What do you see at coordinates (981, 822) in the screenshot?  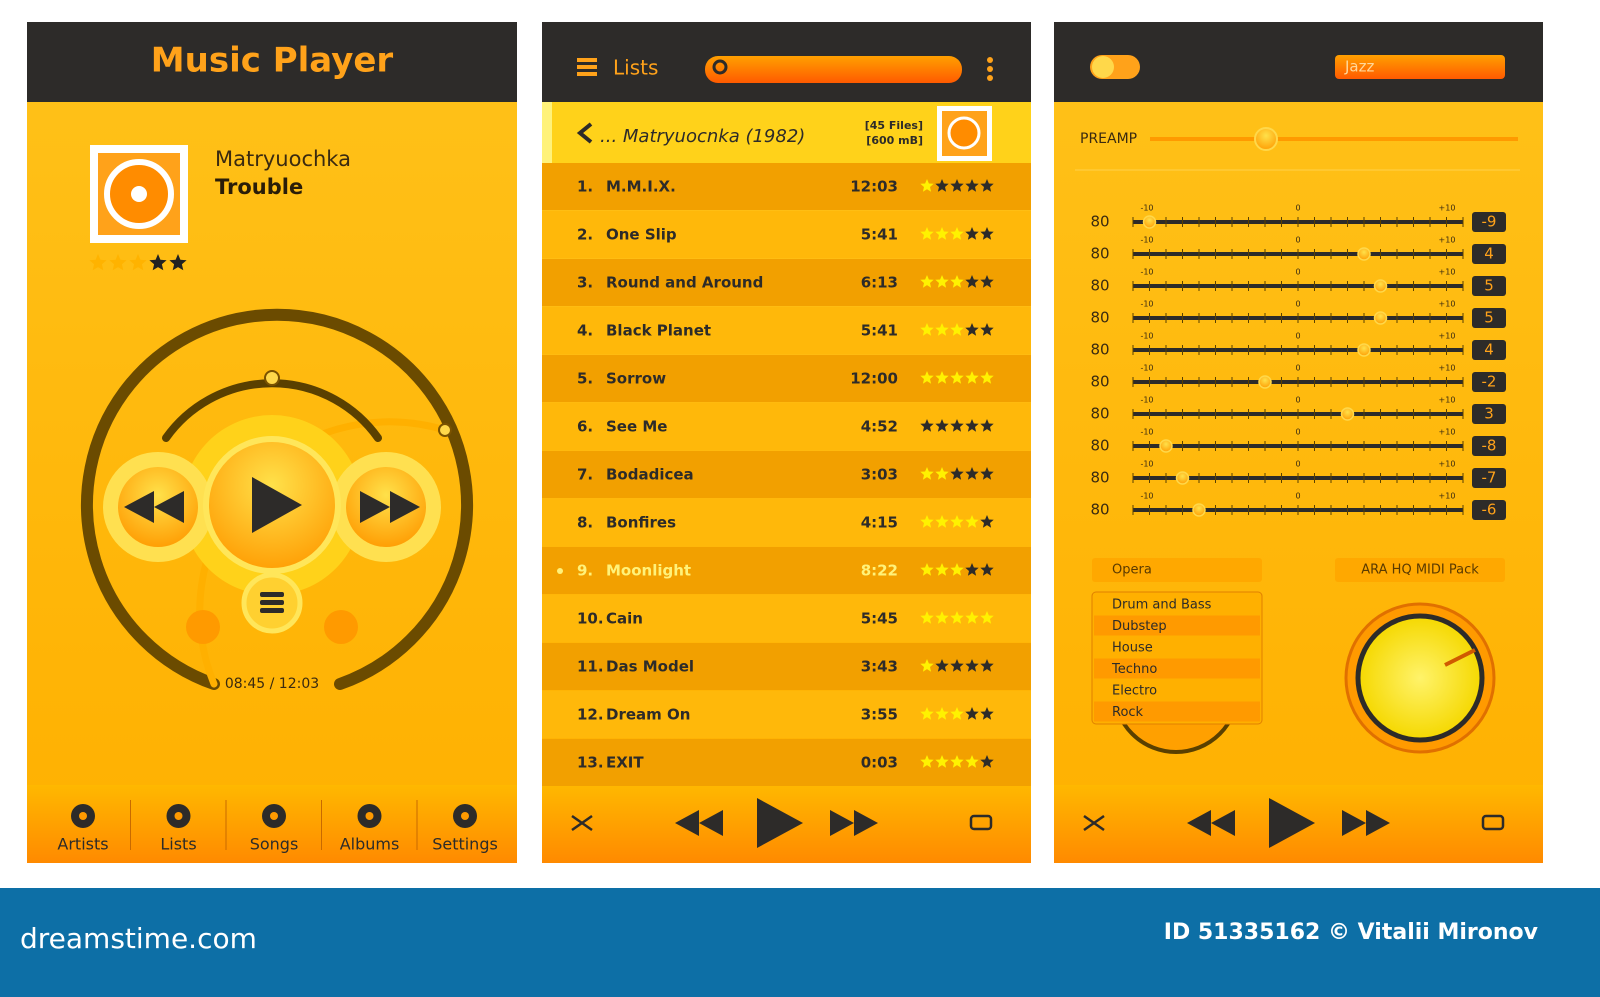 I see `repeat-icon` at bounding box center [981, 822].